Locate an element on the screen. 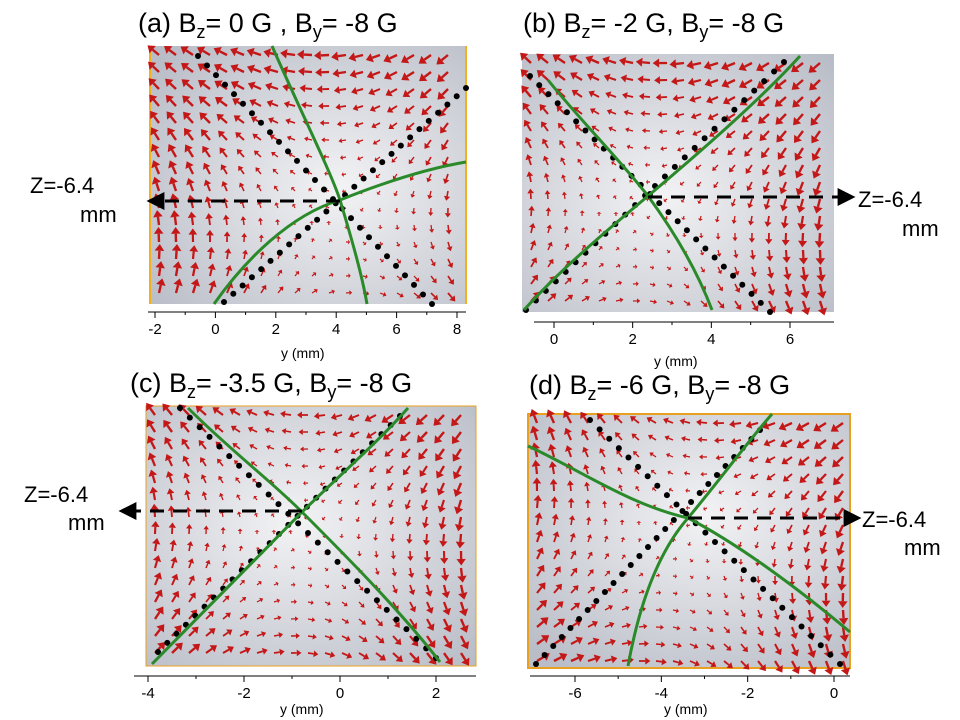  panel-a-plot-area is located at coordinates (308, 175).